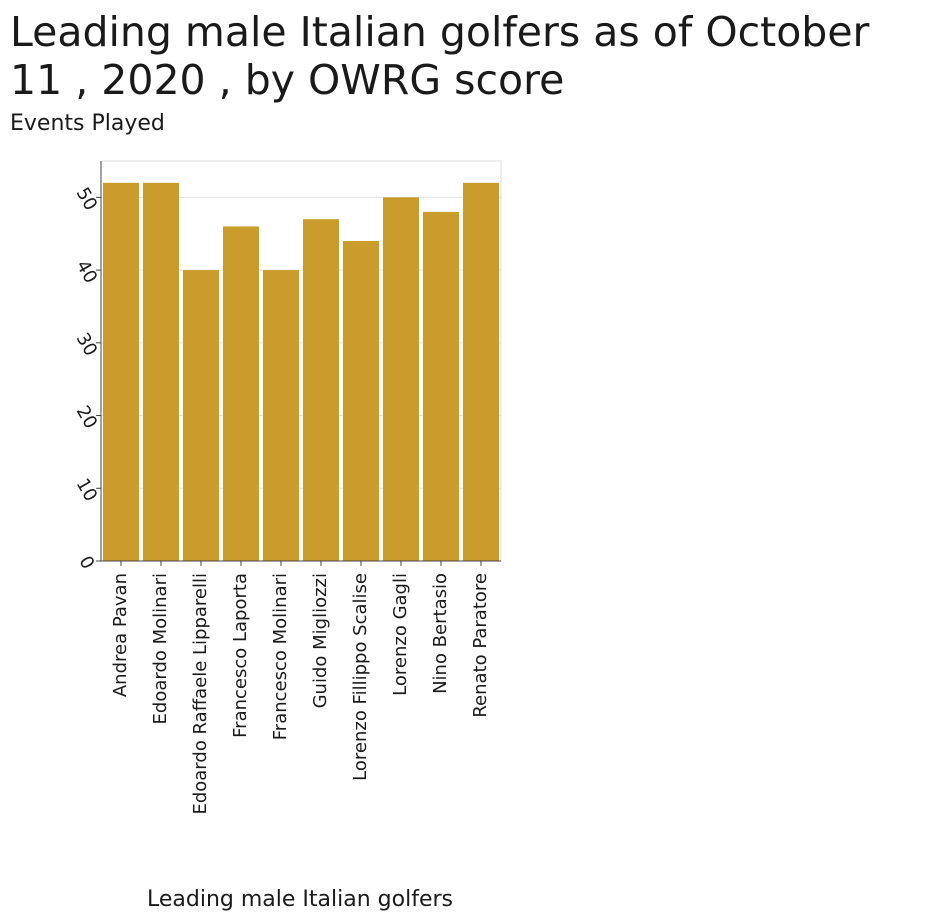  I want to click on x-tick-label: Nino Bertasio, so click(440, 633).